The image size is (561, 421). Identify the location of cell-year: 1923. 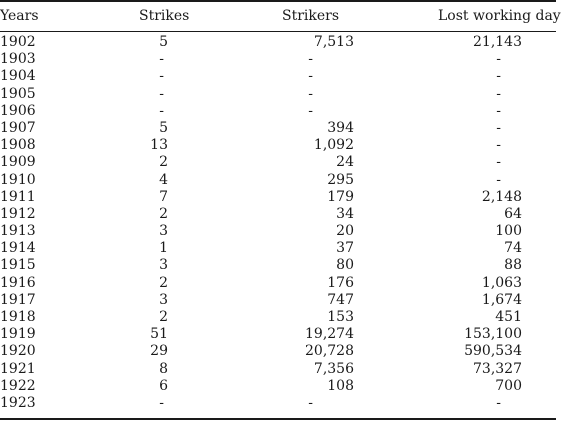
(18, 402).